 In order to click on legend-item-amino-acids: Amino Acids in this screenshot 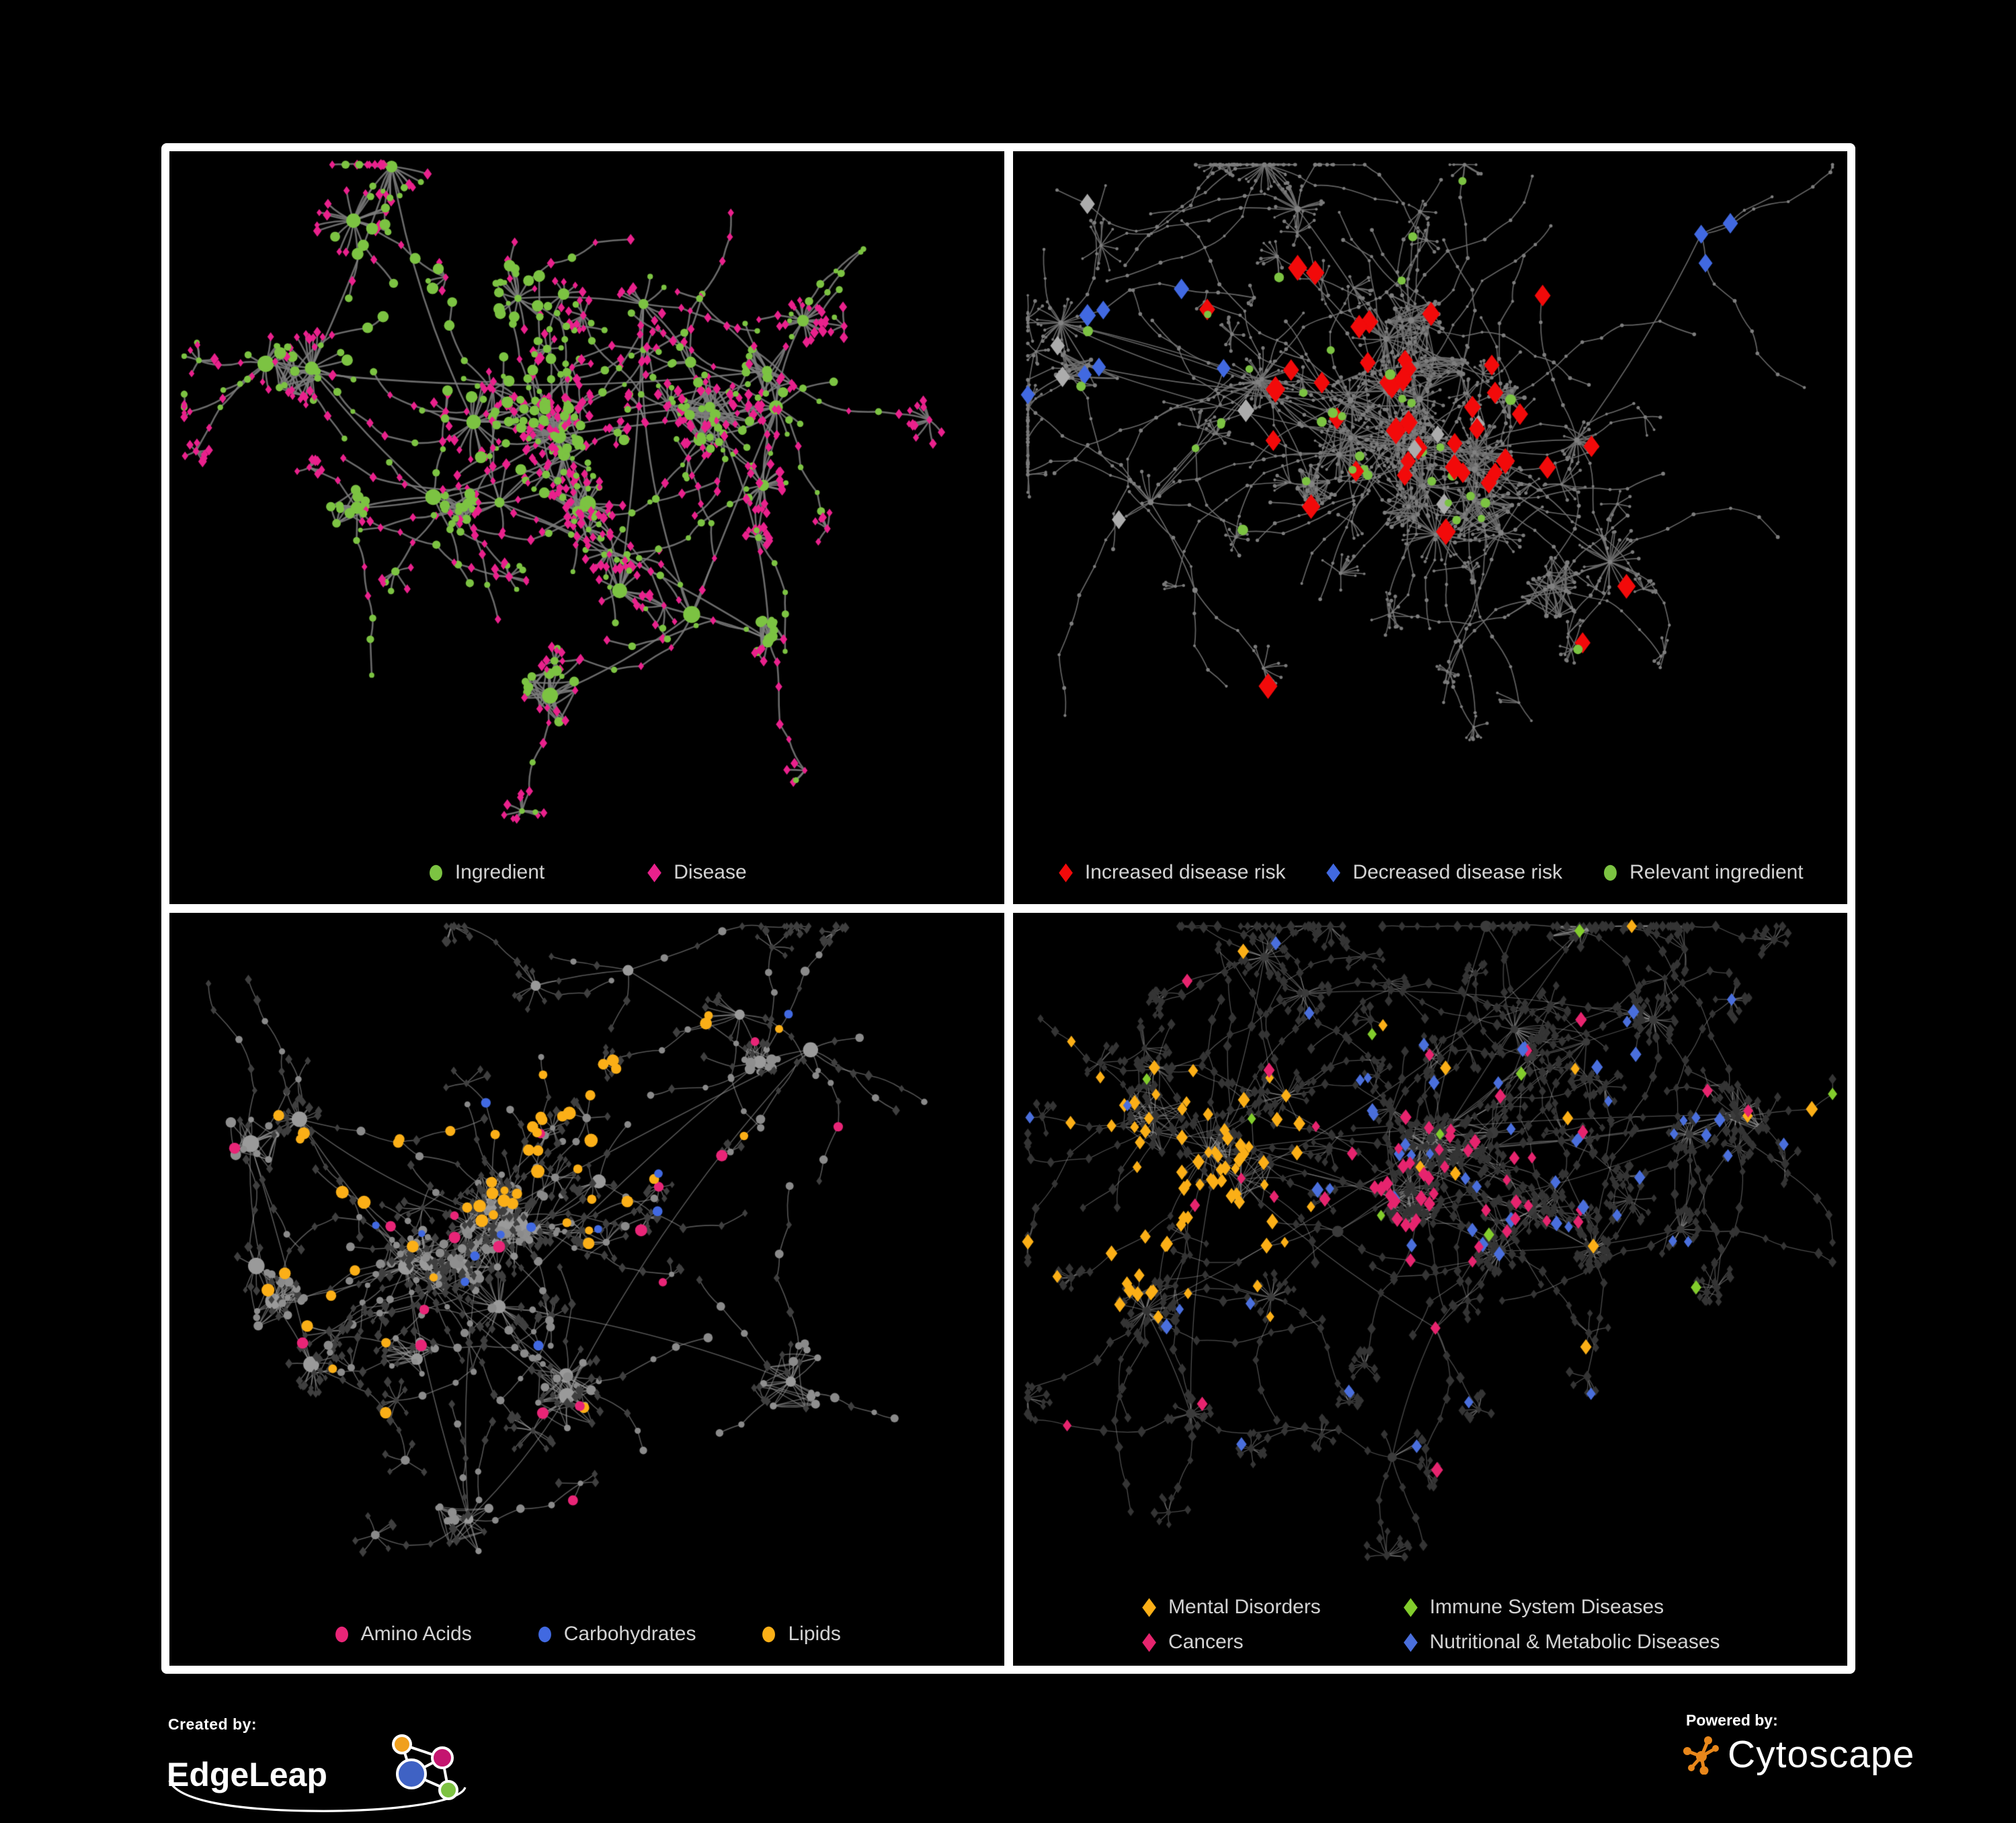, I will do `click(402, 1634)`.